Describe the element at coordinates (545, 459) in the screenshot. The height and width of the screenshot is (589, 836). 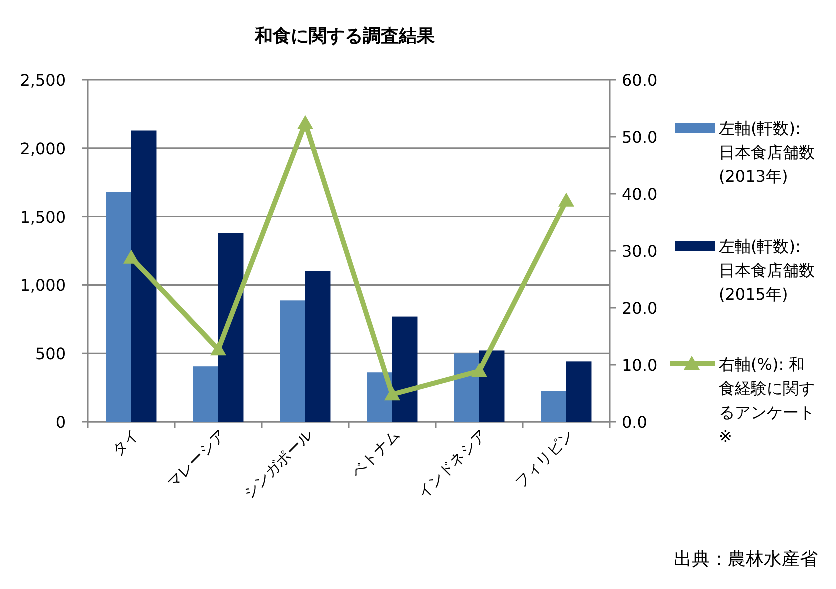
I see `x-tick-label: フィリピン` at that location.